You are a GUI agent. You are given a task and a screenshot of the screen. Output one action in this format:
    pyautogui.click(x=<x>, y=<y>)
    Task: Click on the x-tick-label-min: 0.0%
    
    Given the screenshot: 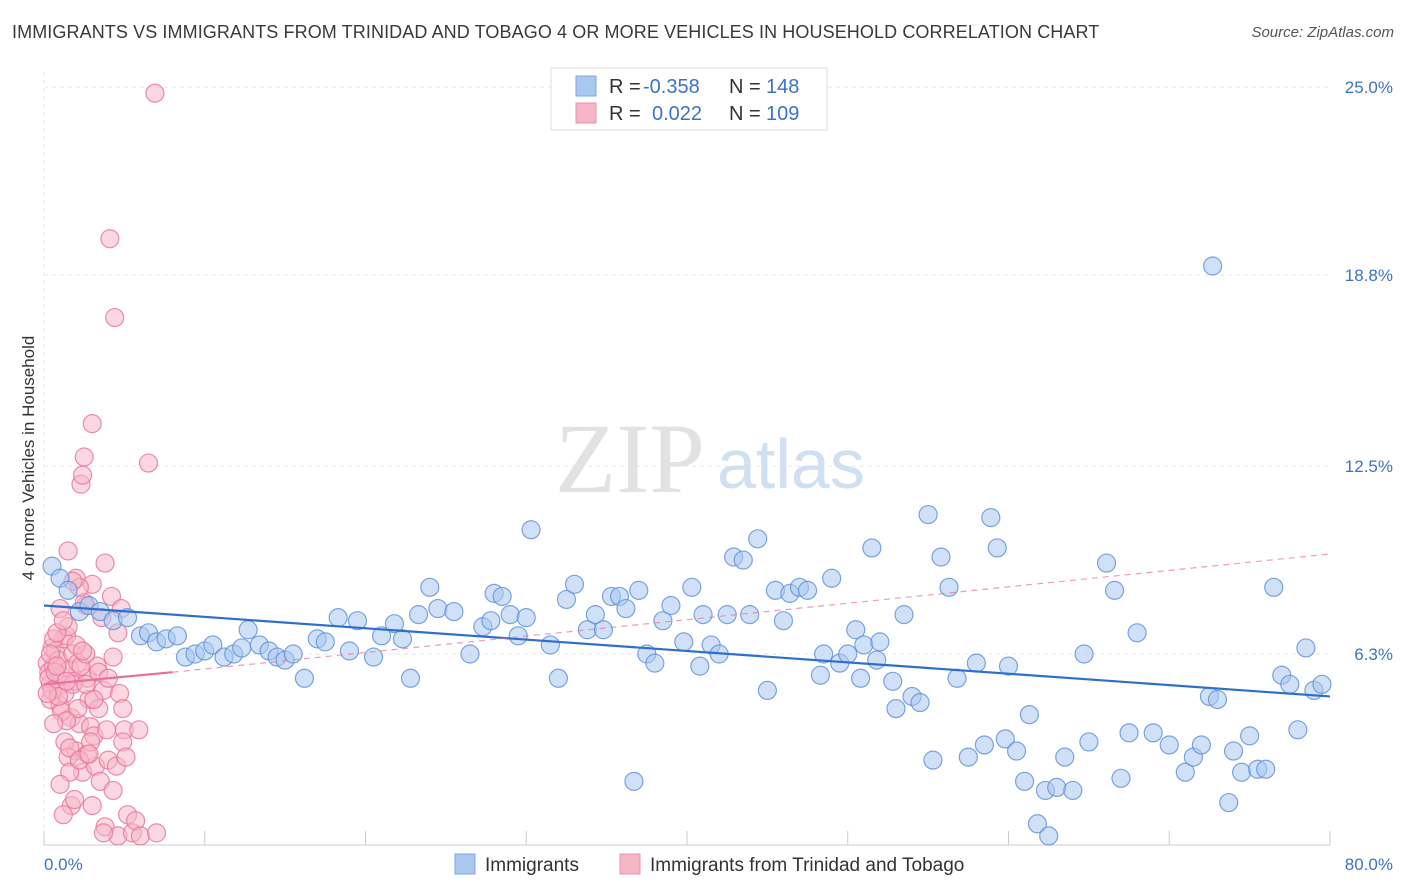 What is the action you would take?
    pyautogui.click(x=63, y=864)
    